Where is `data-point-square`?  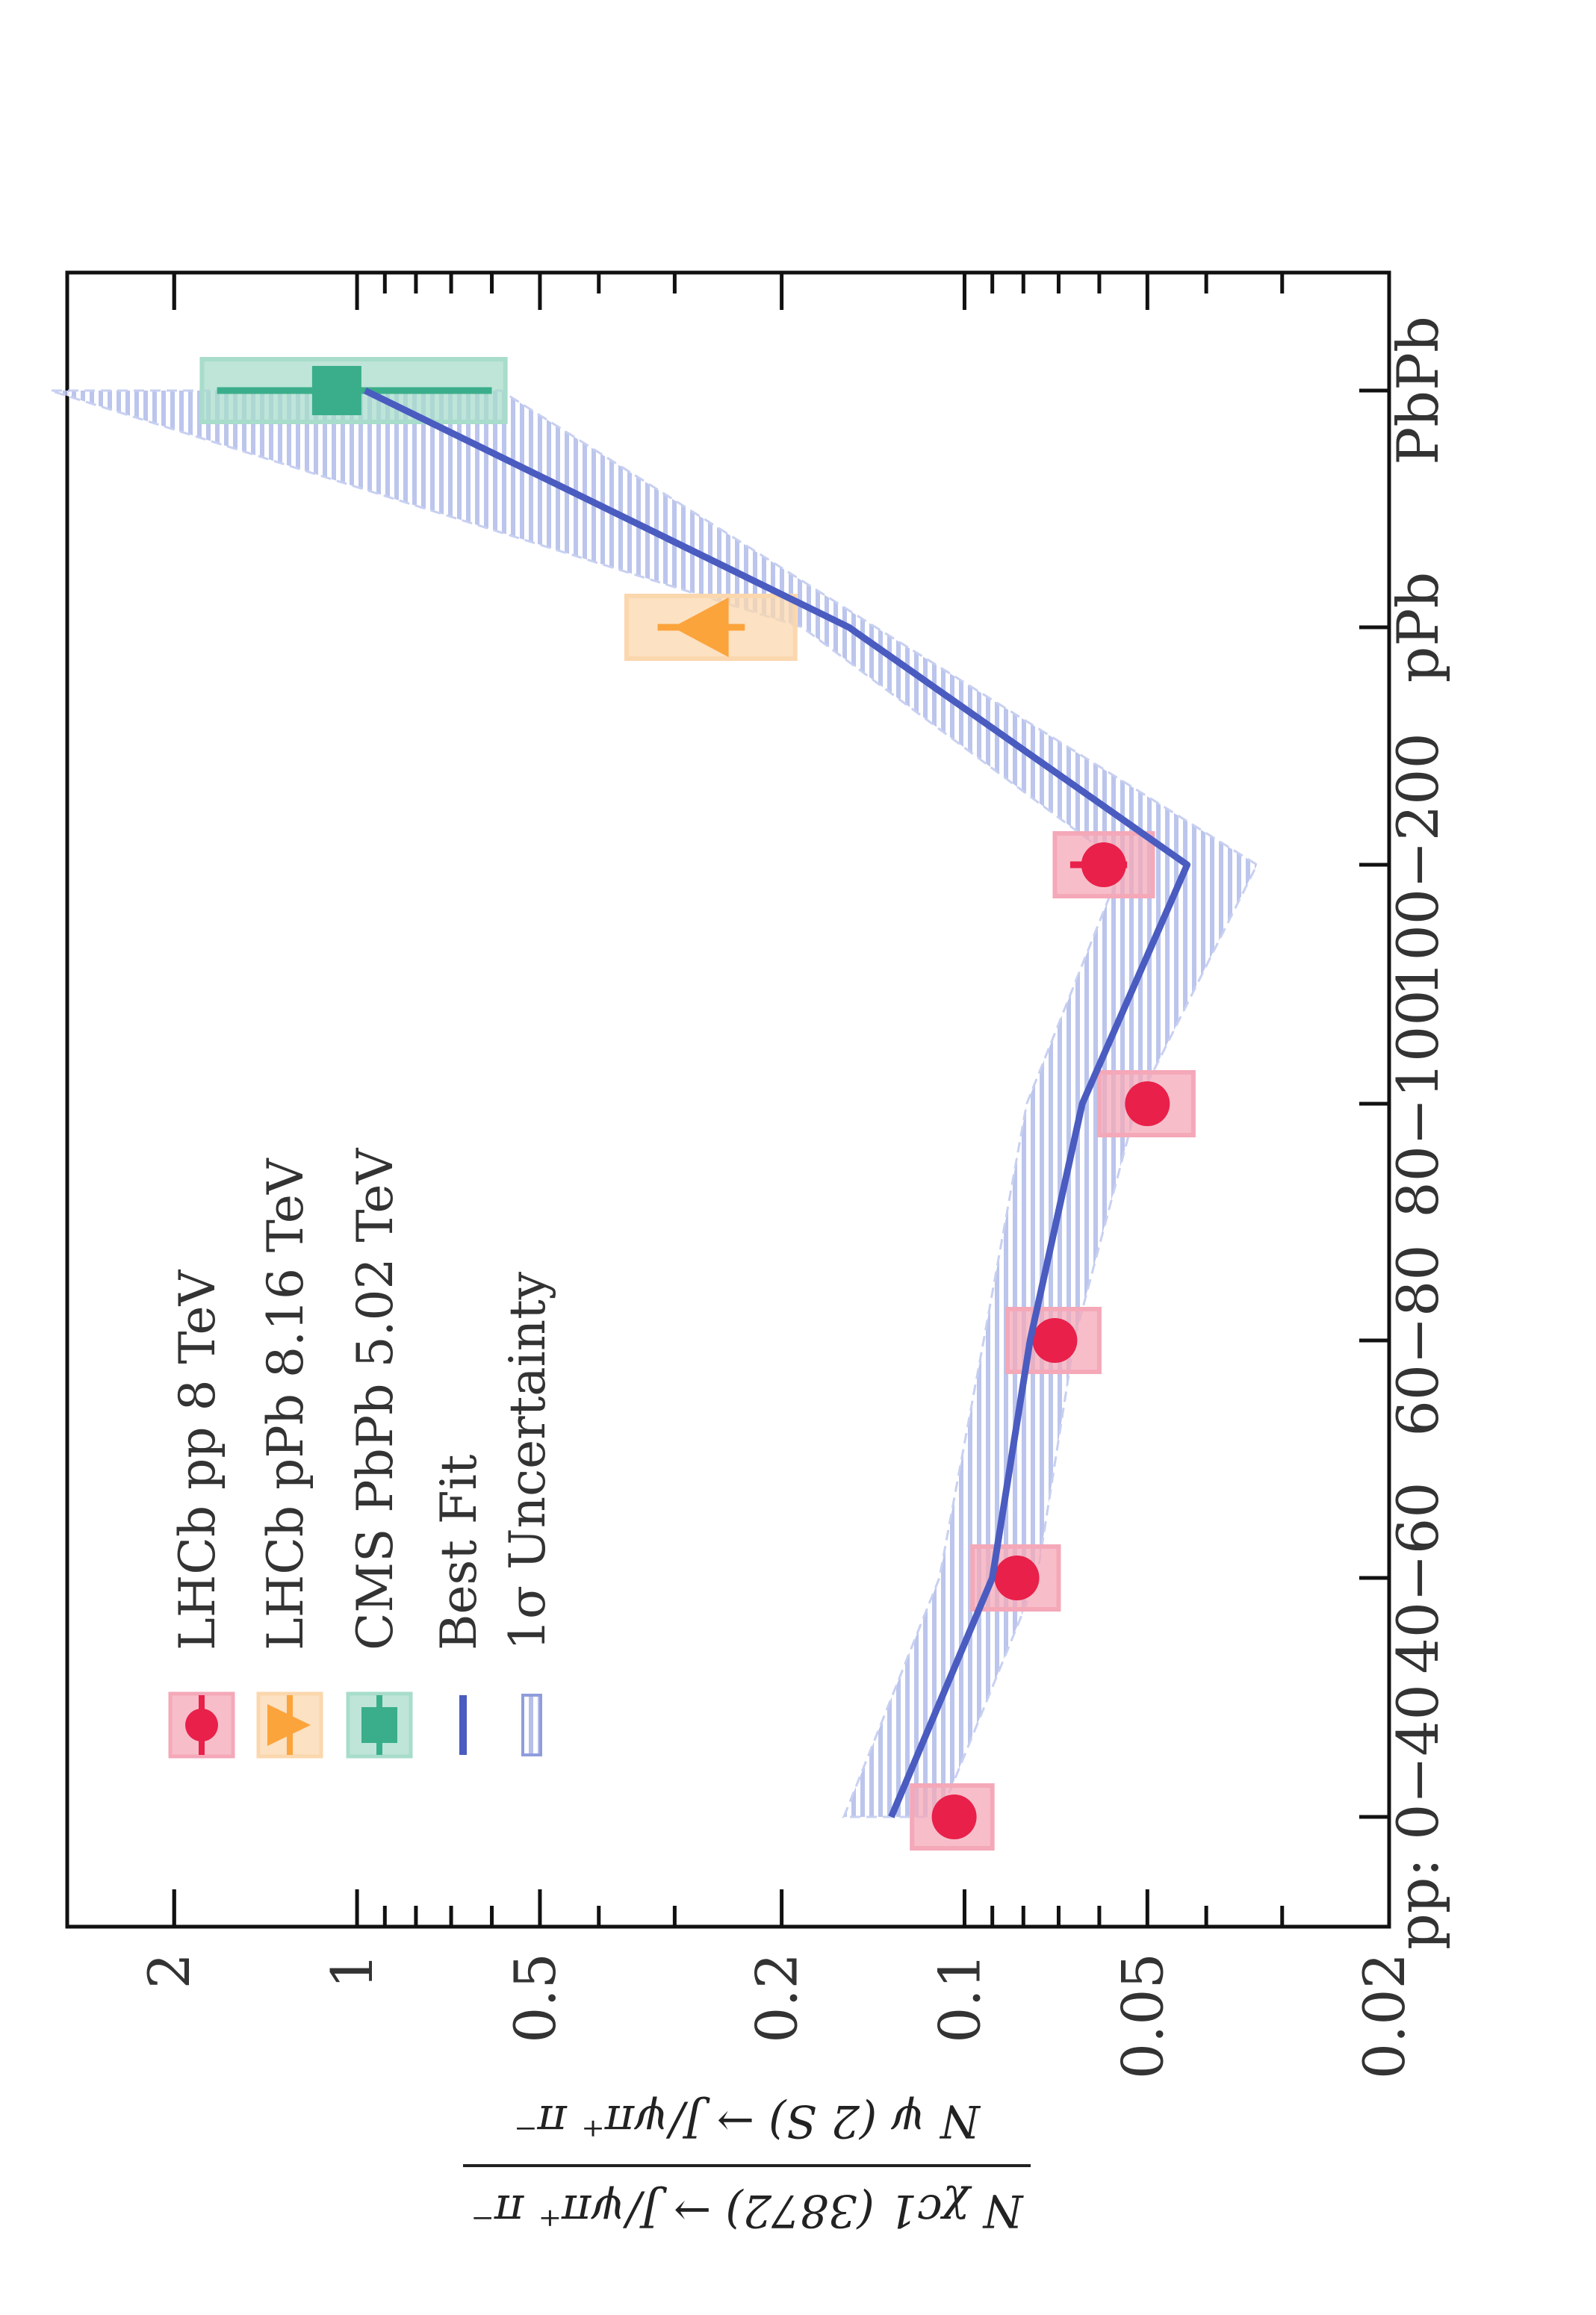 data-point-square is located at coordinates (336, 391).